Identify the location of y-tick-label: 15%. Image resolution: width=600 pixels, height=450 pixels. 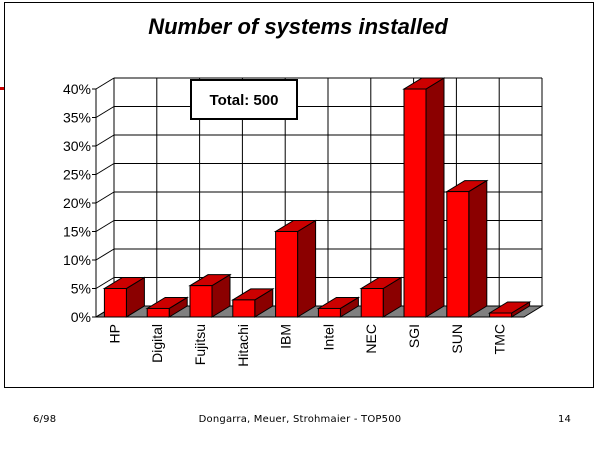
(77, 232).